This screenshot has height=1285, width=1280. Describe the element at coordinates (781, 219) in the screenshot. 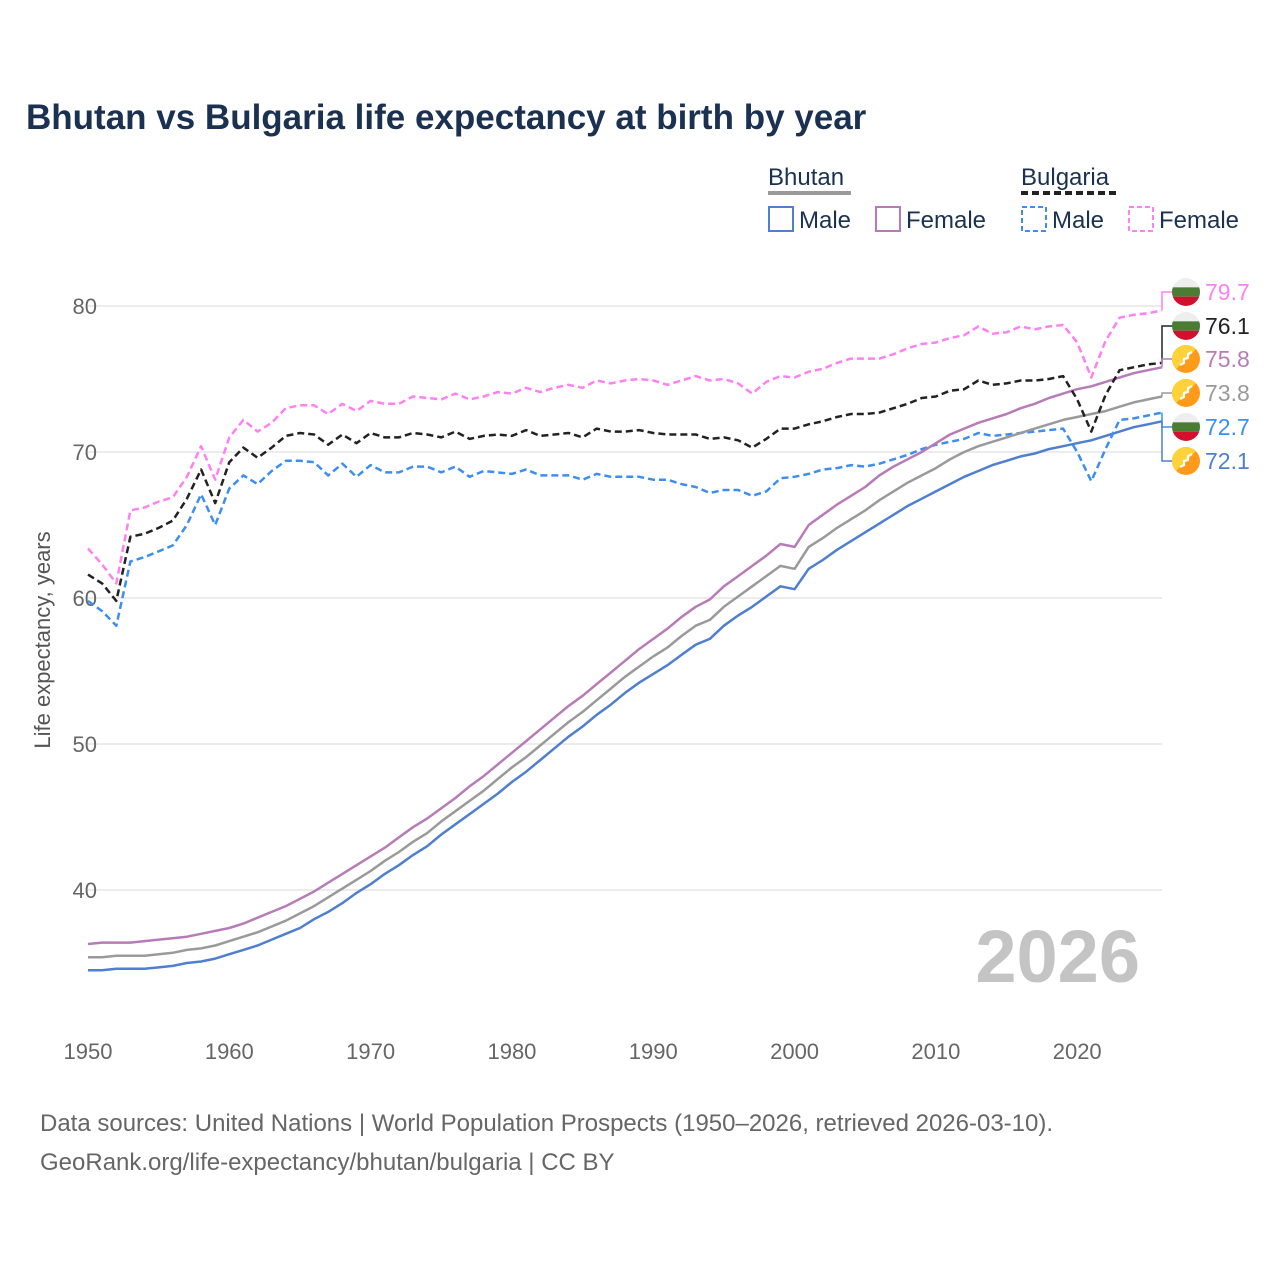

I see `legend-bhutan-male-swatch` at that location.